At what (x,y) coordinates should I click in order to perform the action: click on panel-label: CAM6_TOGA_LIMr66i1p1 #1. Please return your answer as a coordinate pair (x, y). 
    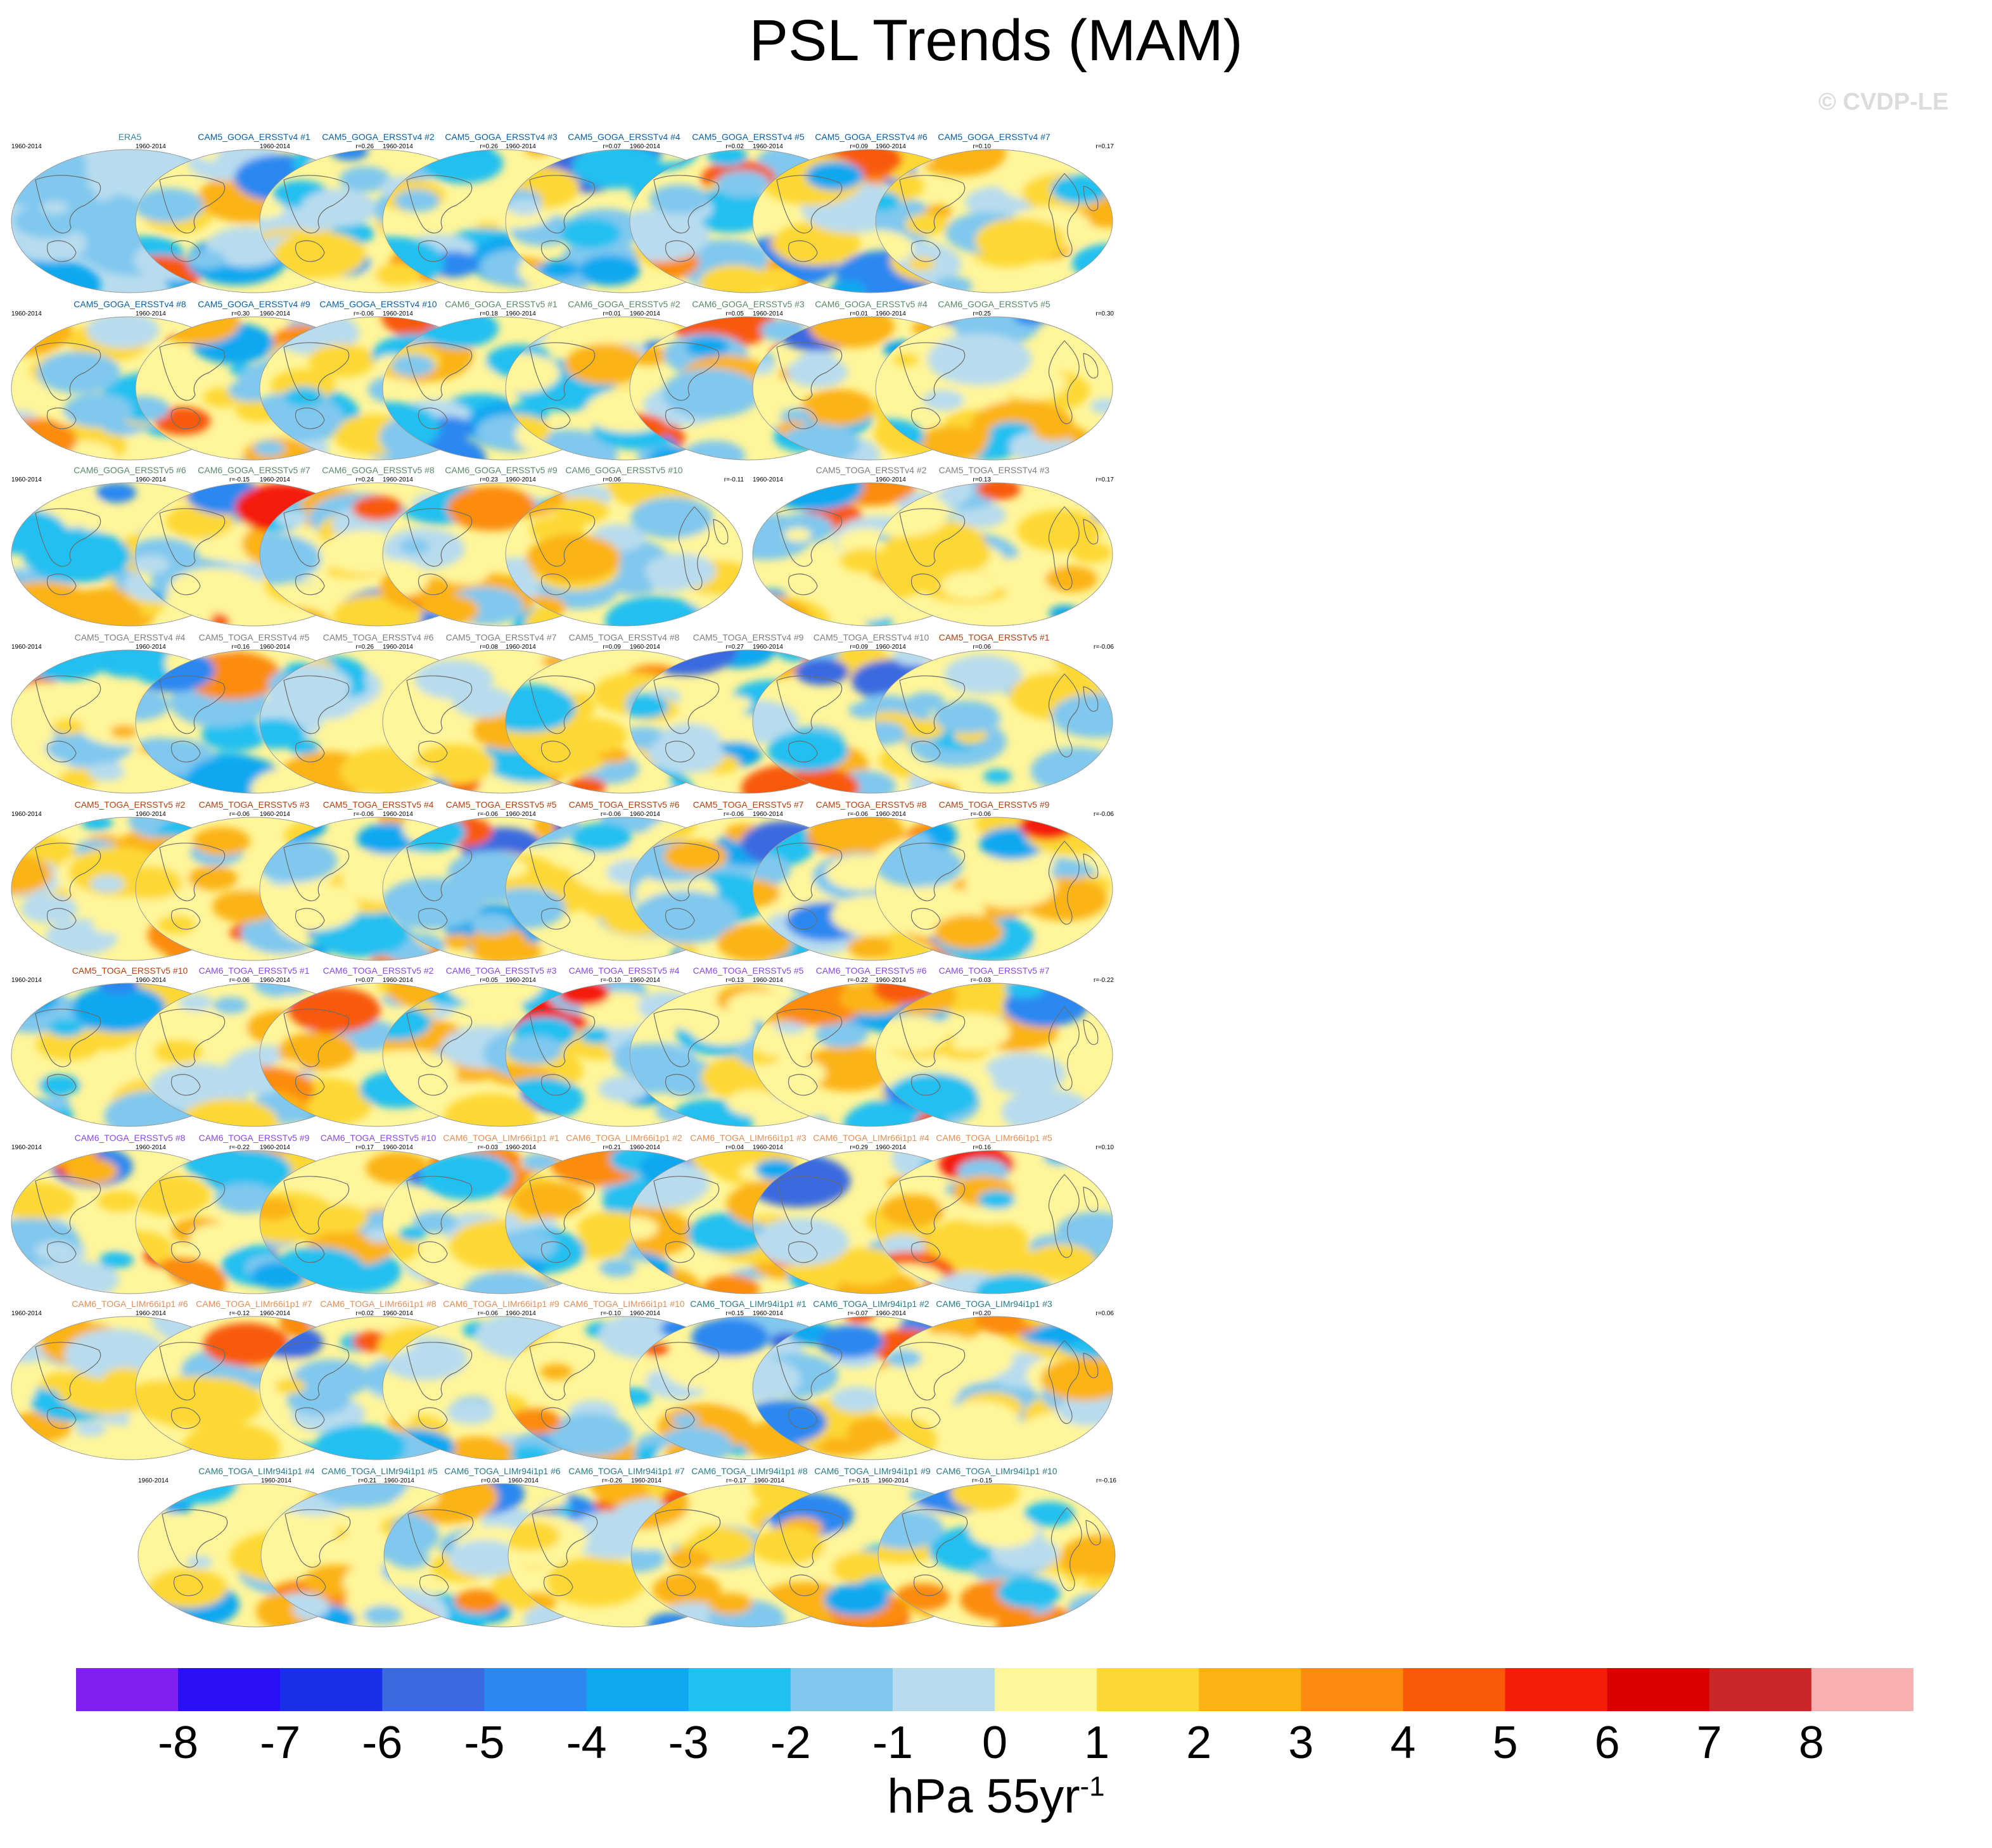
    Looking at the image, I should click on (501, 1138).